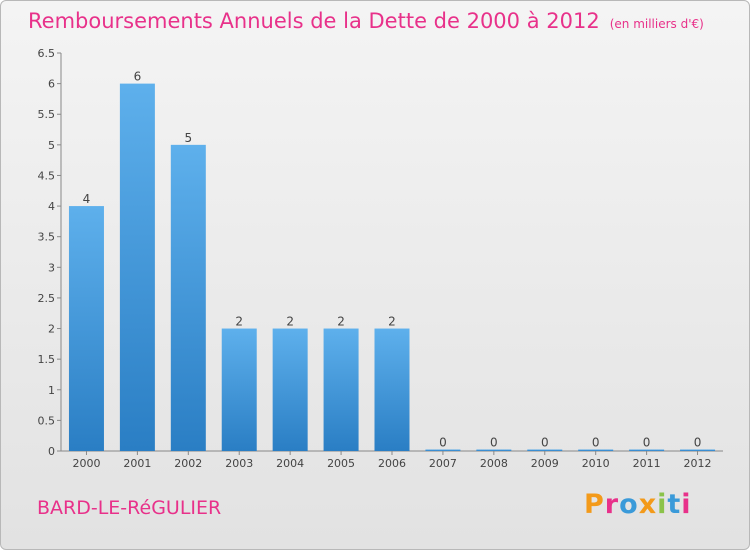 The image size is (750, 550). Describe the element at coordinates (47, 420) in the screenshot. I see `y-tick-label: 0.5` at that location.